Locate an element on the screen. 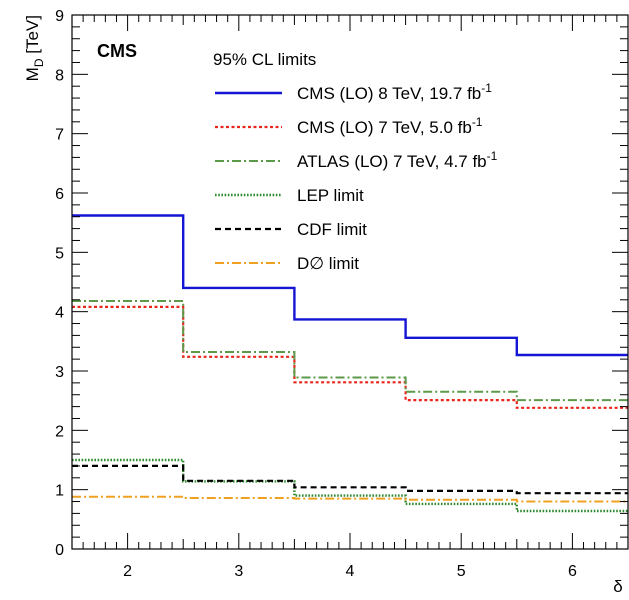 The height and width of the screenshot is (600, 629). y-axis-label-unit: [TeV] is located at coordinates (32, 36).